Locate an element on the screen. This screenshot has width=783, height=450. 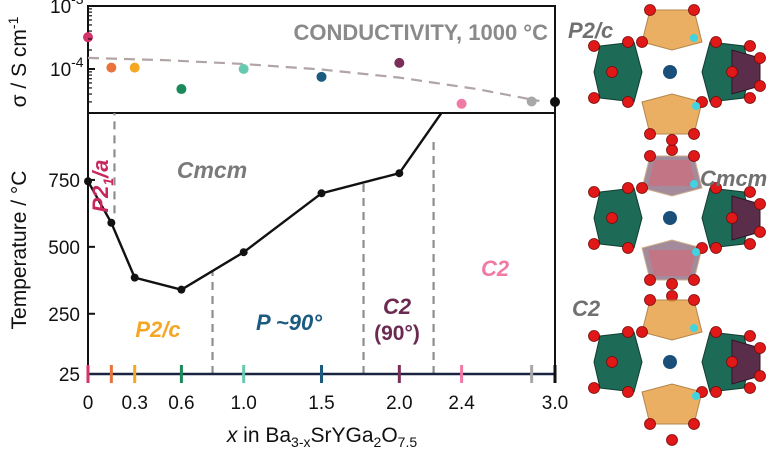
x-axis-label-part2: SrYGa is located at coordinates (342, 435).